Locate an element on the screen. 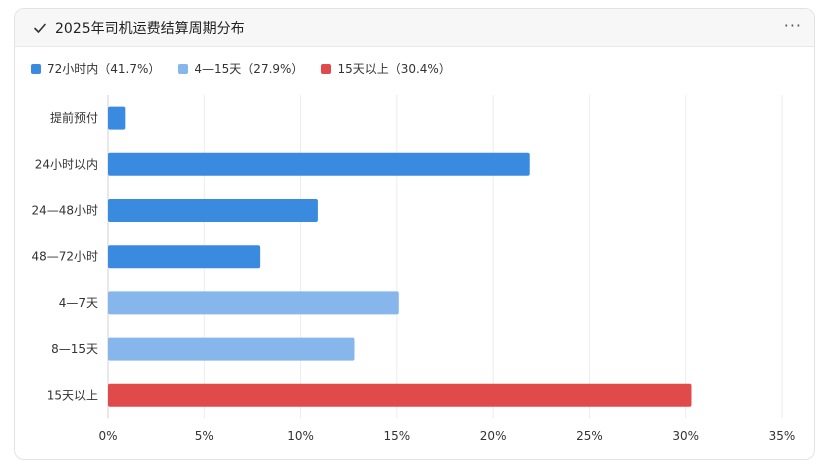 This screenshot has height=467, width=827. card-title: 2025年司机运费结算周期分布 is located at coordinates (150, 29).